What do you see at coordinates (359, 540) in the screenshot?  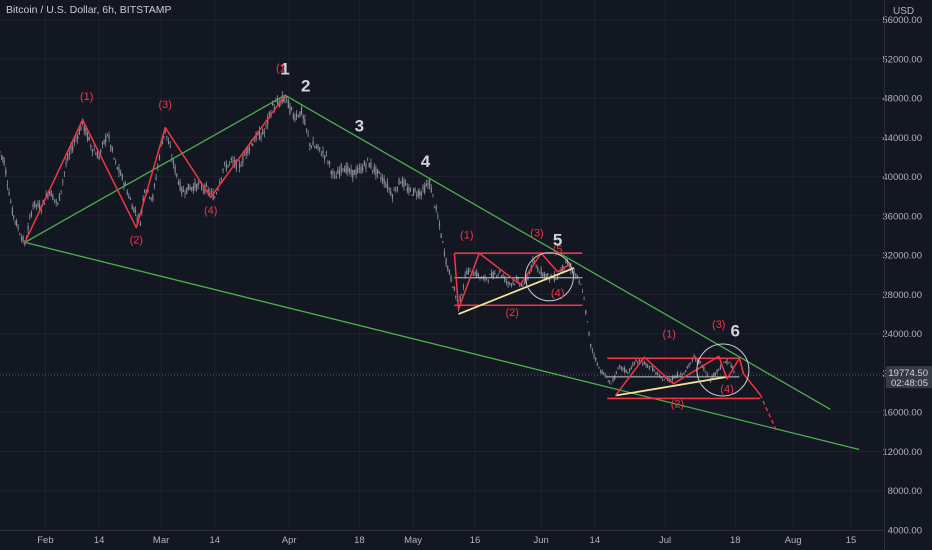 I see `x-tick-label: 18` at bounding box center [359, 540].